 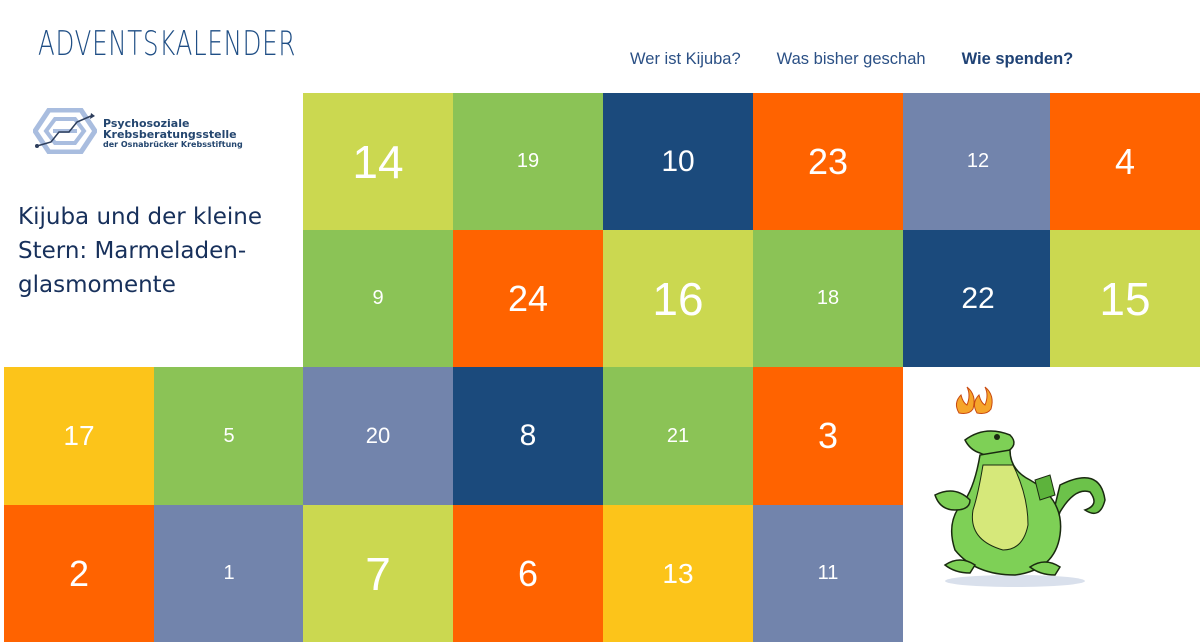 I want to click on door-number: 18, so click(x=828, y=298).